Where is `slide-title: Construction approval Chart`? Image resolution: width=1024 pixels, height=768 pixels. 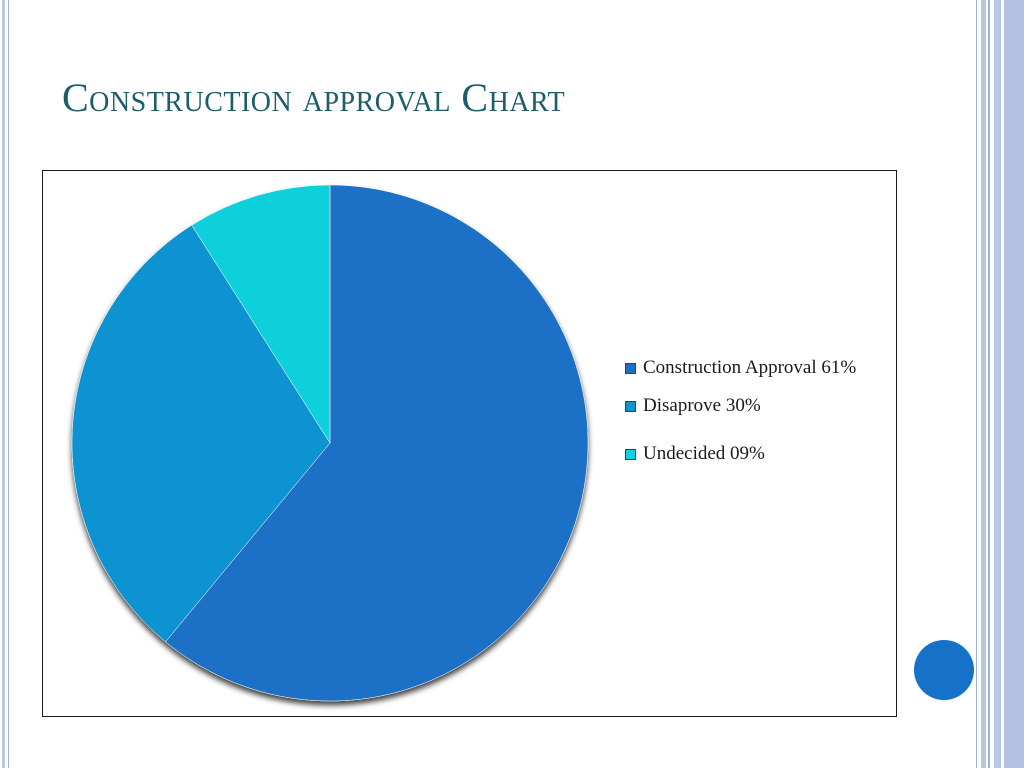 slide-title: Construction approval Chart is located at coordinates (314, 97).